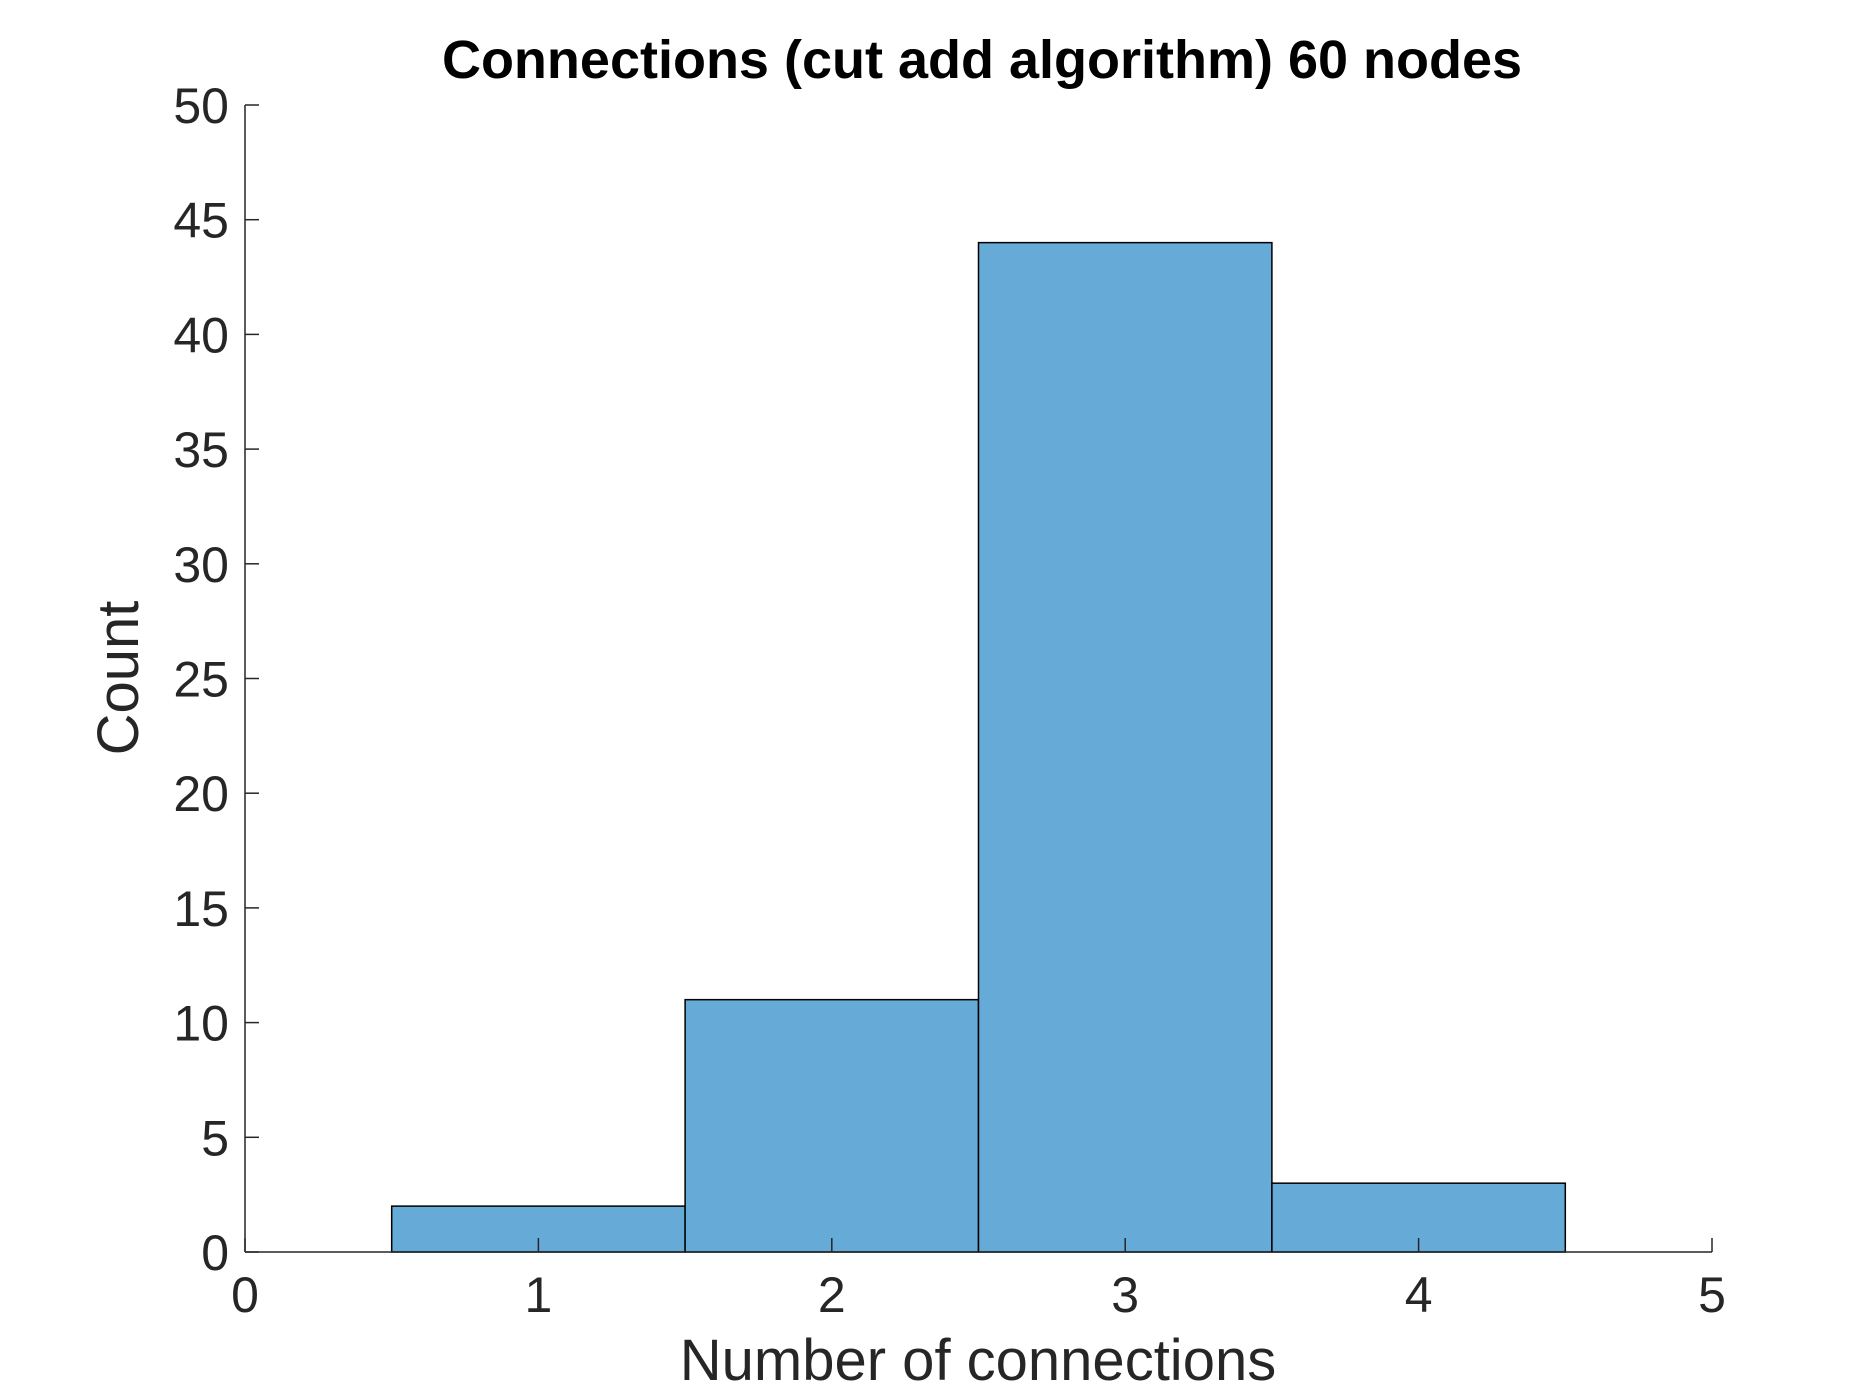 The height and width of the screenshot is (1392, 1872). What do you see at coordinates (201, 794) in the screenshot?
I see `y-tick-label: 20` at bounding box center [201, 794].